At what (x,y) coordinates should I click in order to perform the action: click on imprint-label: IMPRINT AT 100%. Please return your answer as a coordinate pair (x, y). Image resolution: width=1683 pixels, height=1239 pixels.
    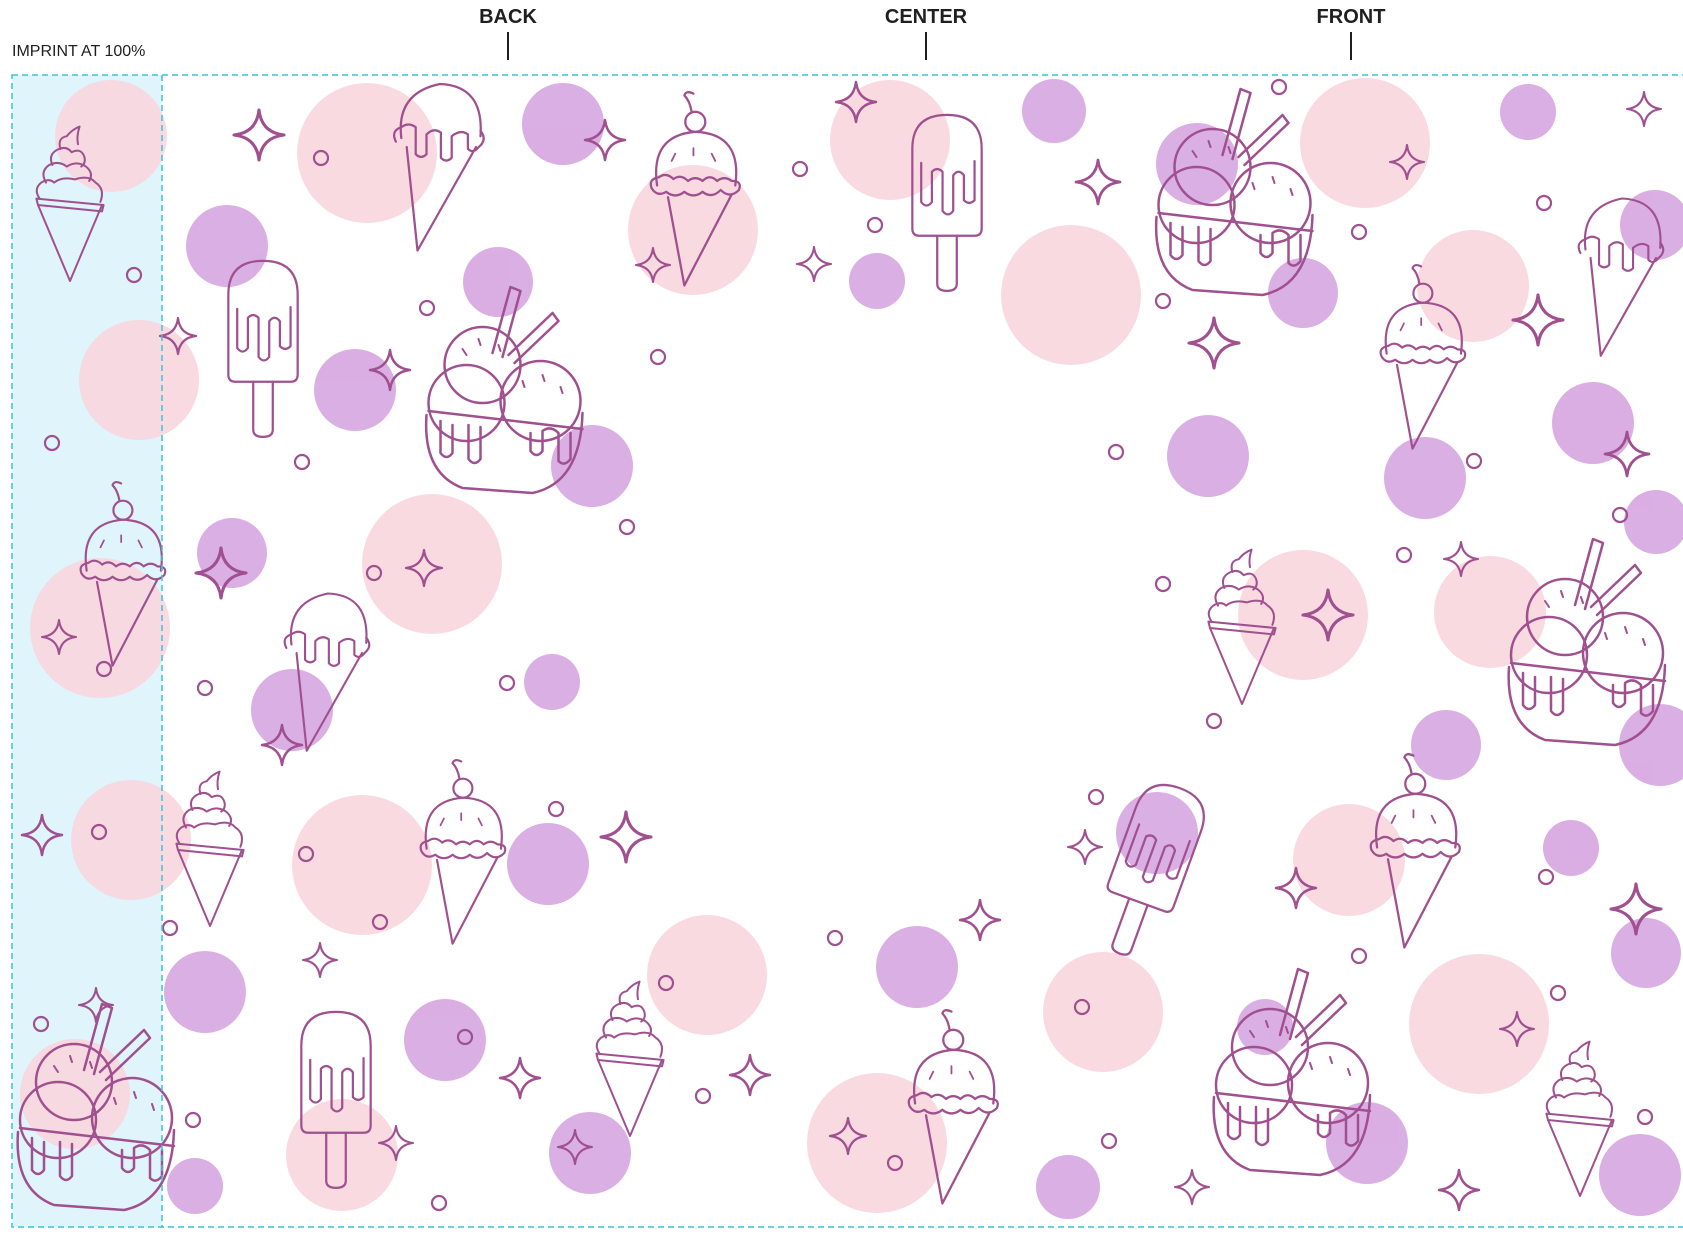
    Looking at the image, I should click on (79, 51).